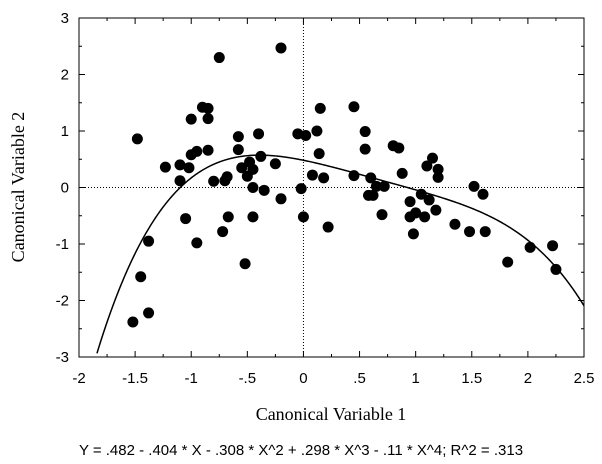 The height and width of the screenshot is (464, 602). I want to click on y-tick-label: 1, so click(65, 131).